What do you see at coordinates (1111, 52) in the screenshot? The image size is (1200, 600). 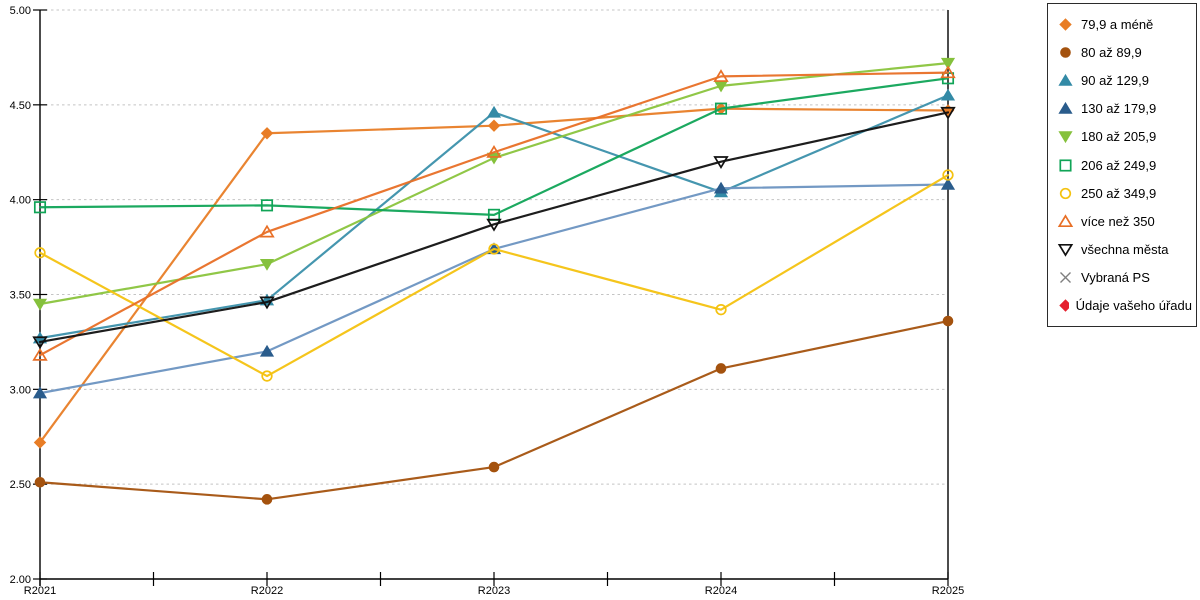 I see `legend-item-label: 80 až 89,9` at bounding box center [1111, 52].